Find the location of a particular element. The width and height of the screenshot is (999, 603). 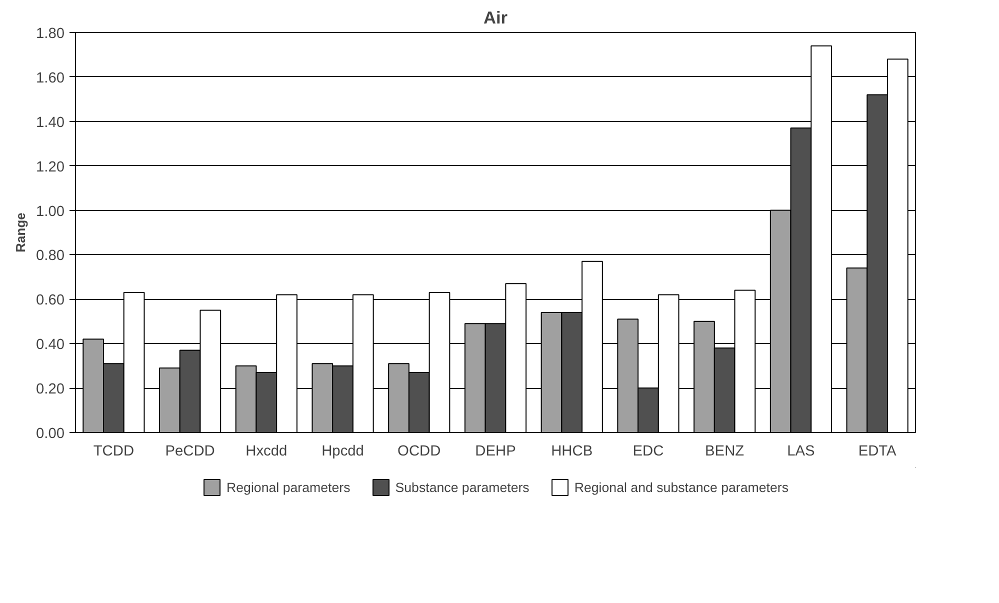

x-tick-label: LAS is located at coordinates (801, 452).